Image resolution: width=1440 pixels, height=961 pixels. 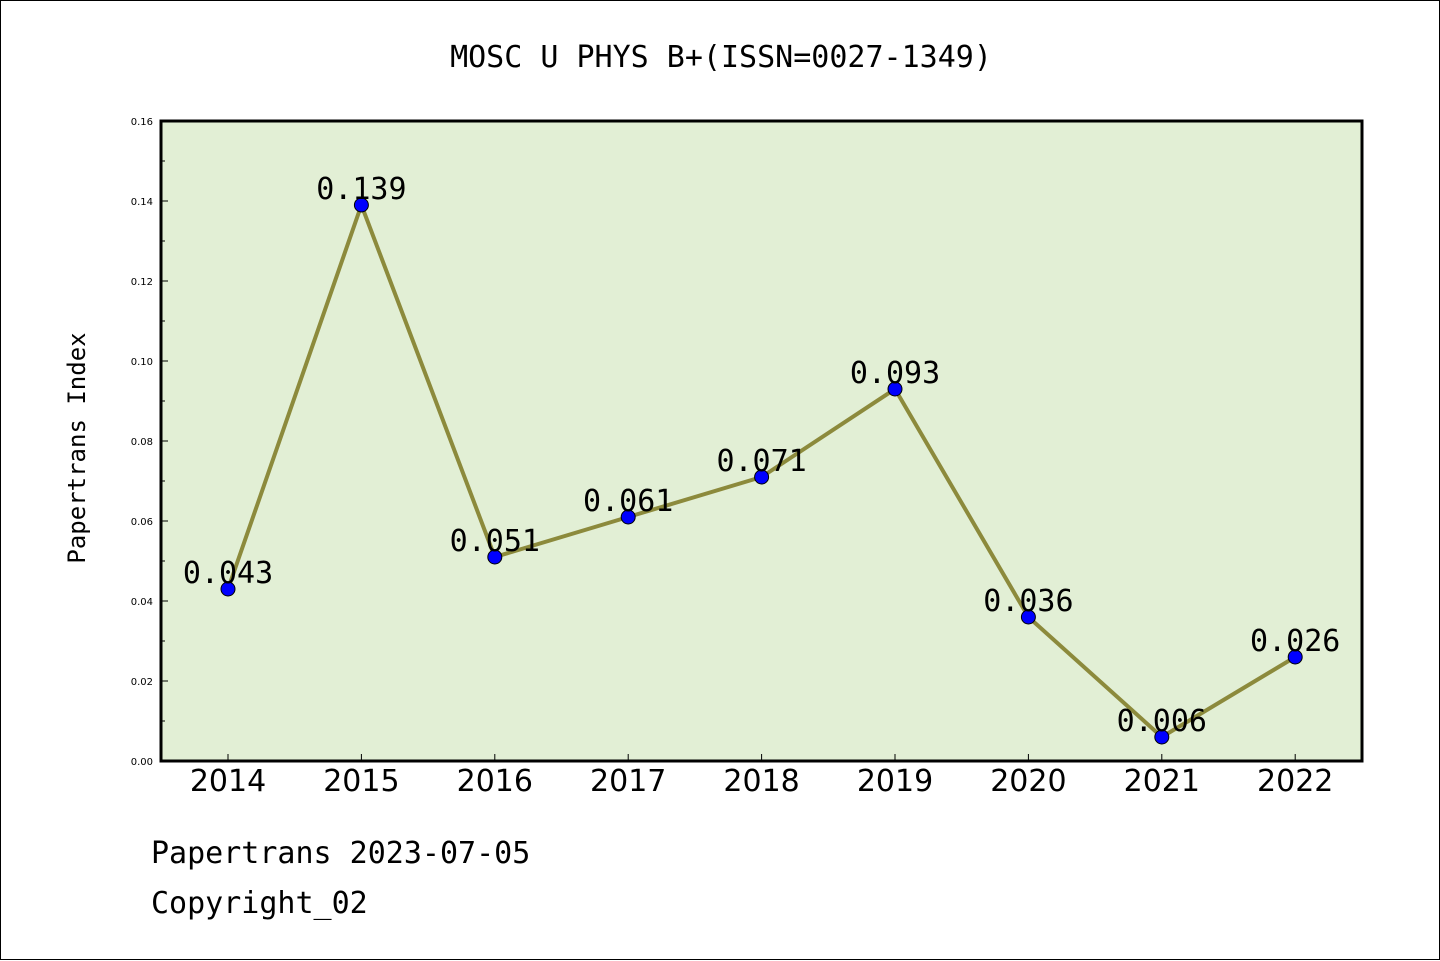 What do you see at coordinates (761, 781) in the screenshot?
I see `x-tick-label: 2018` at bounding box center [761, 781].